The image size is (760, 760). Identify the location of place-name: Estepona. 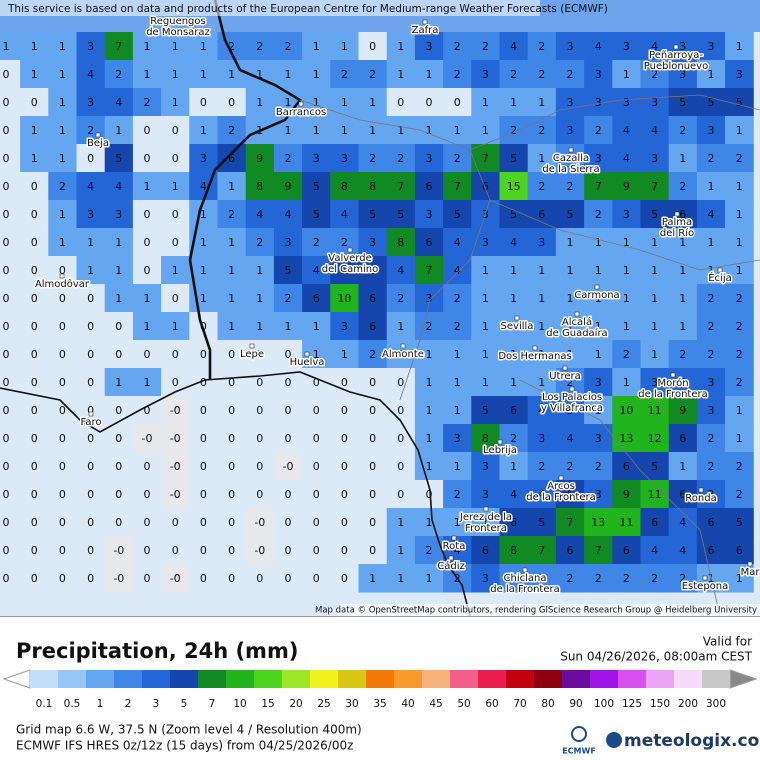
(705, 586).